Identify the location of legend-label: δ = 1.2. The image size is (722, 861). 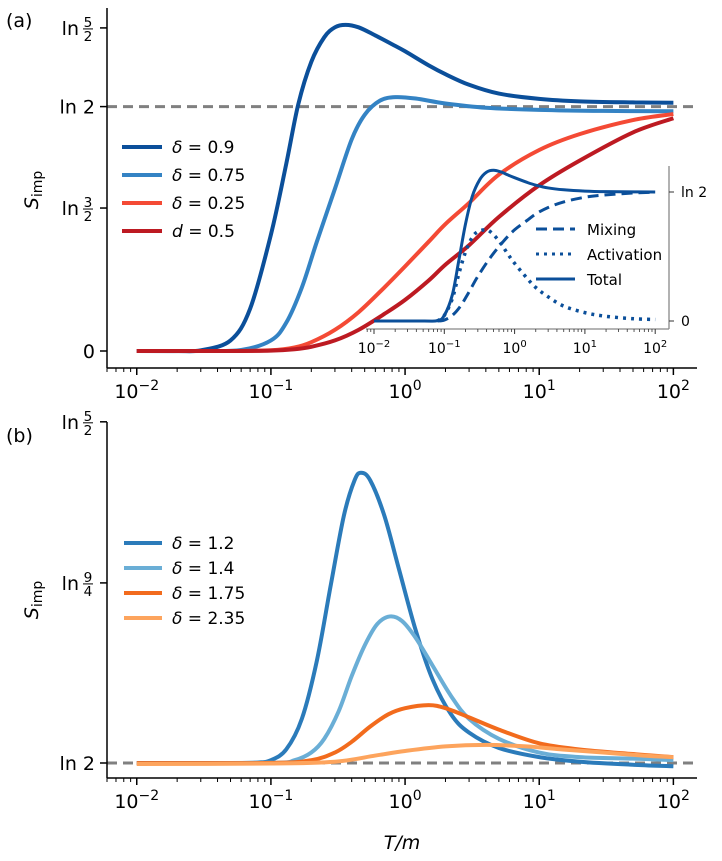
(203, 544).